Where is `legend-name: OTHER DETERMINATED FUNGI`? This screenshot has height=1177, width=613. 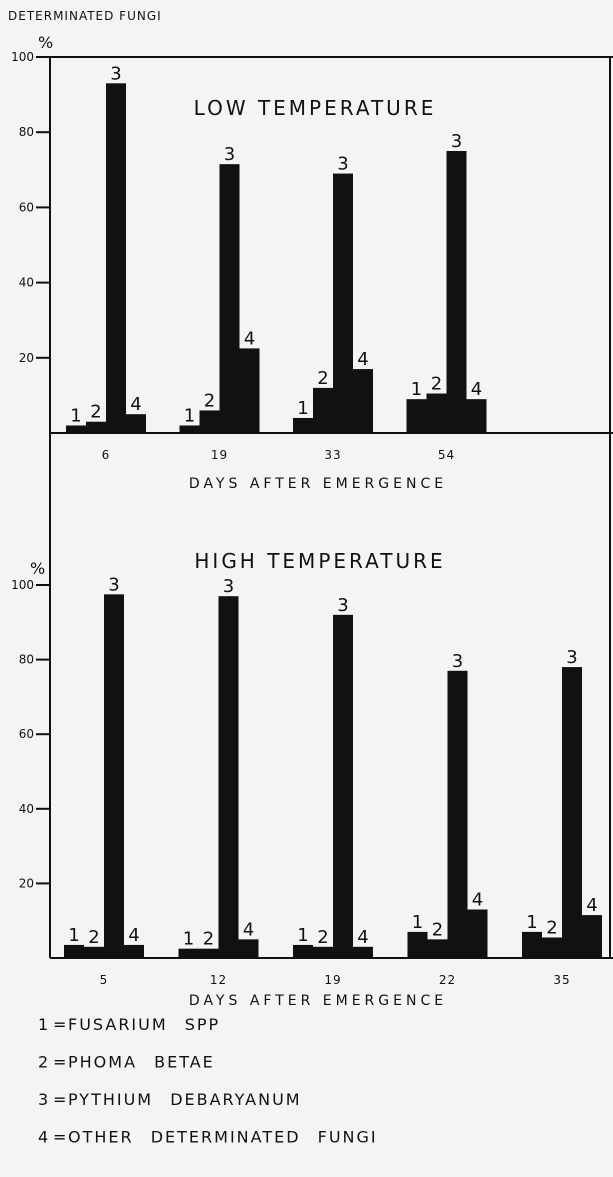
legend-name: OTHER DETERMINATED FUNGI is located at coordinates (223, 1137).